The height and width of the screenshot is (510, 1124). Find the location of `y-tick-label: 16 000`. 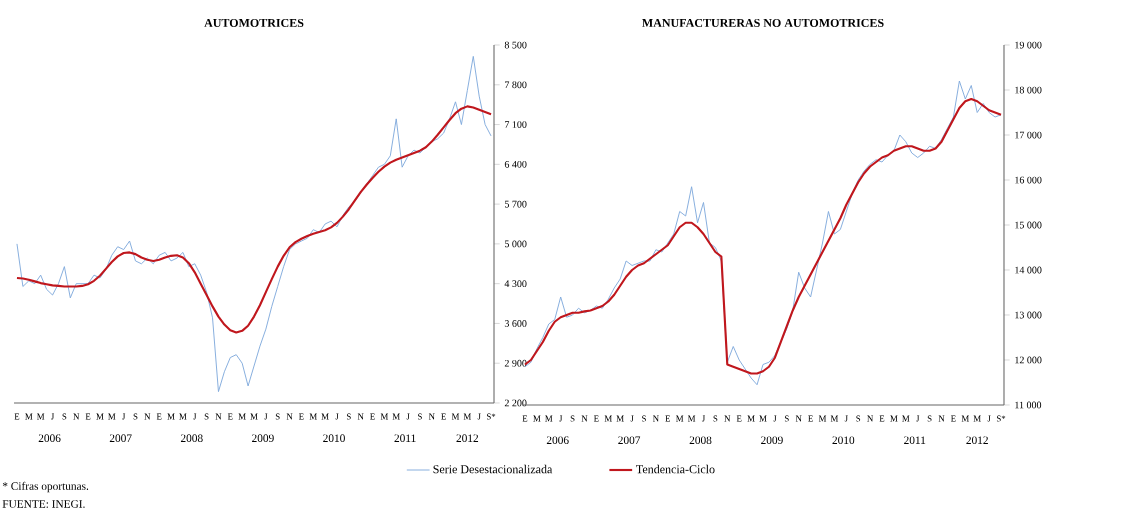

y-tick-label: 16 000 is located at coordinates (1028, 180).